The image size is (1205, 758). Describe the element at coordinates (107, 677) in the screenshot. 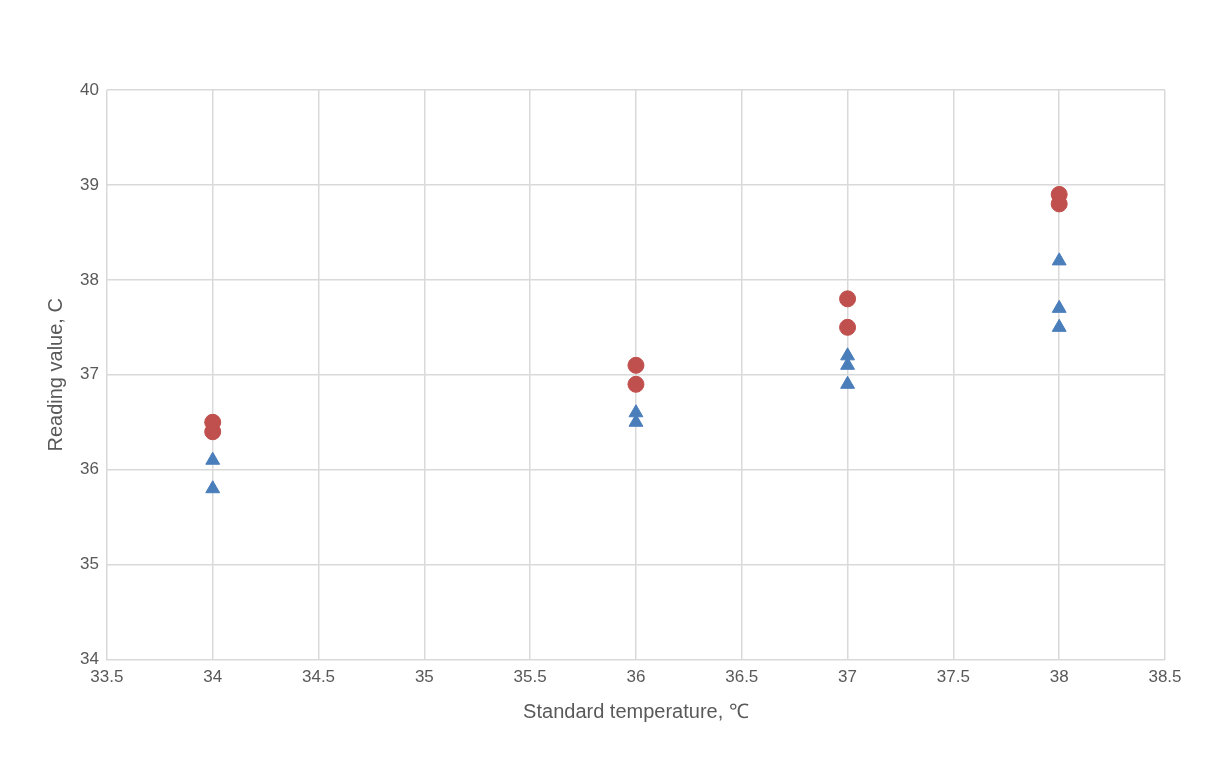

I see `x-tick-label: 33.5` at that location.